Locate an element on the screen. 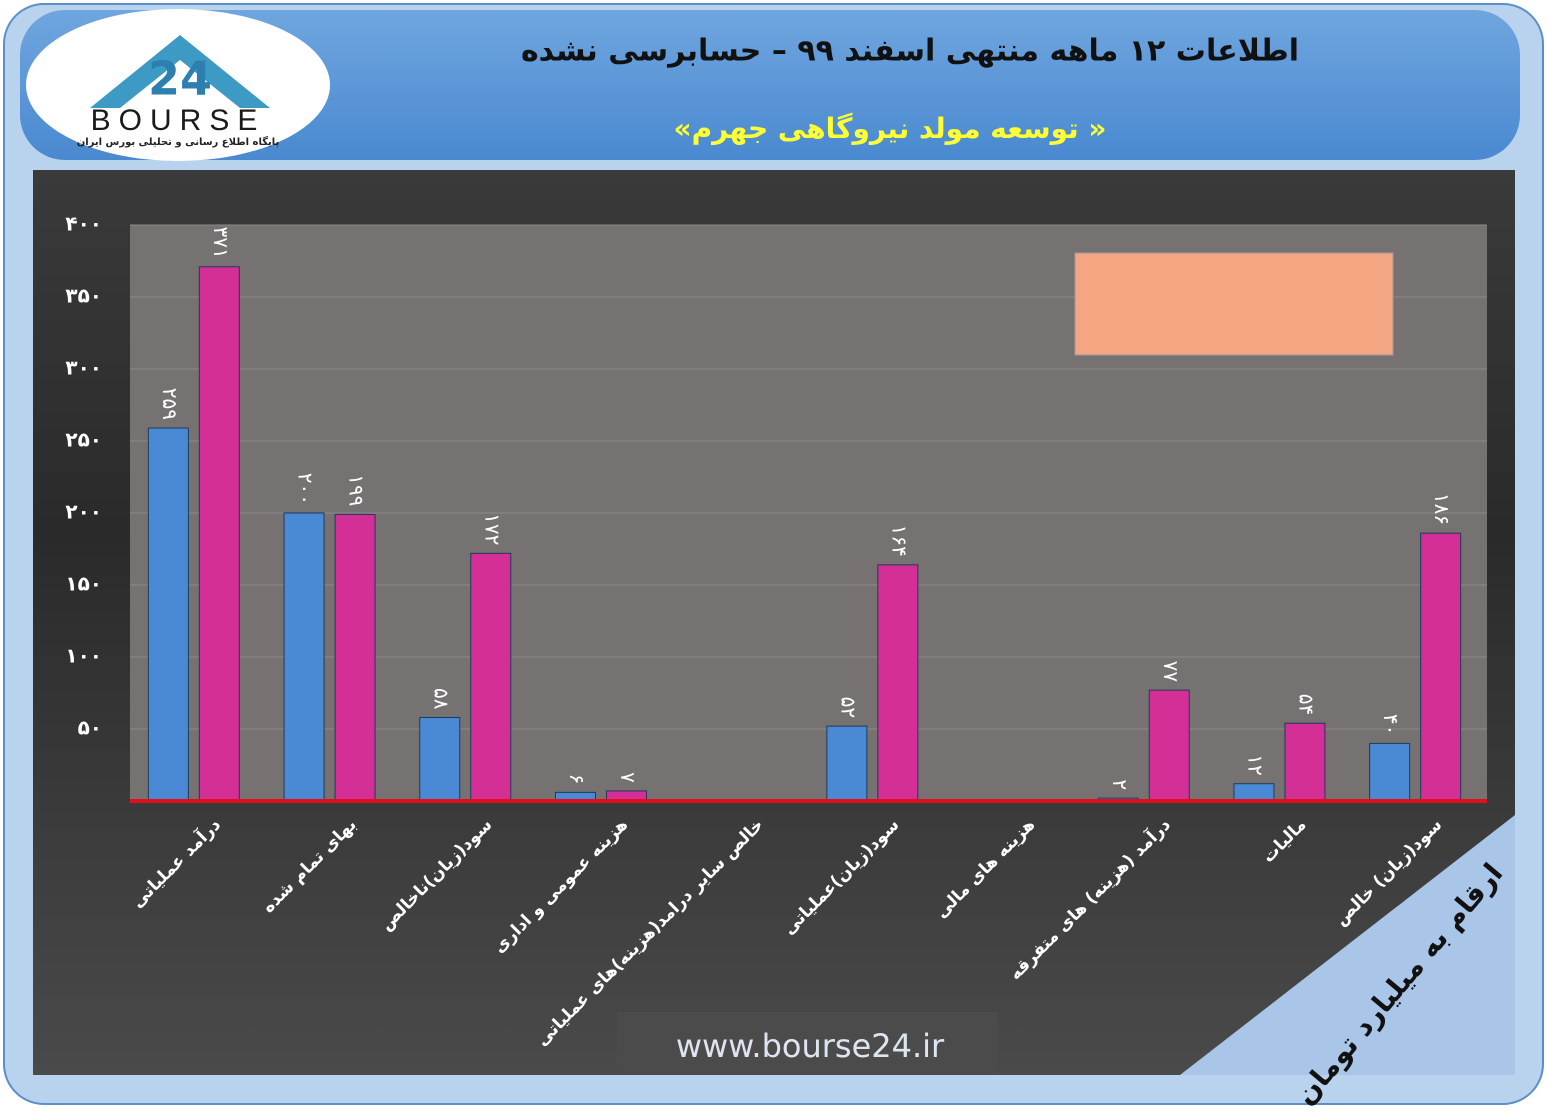 The image size is (1547, 1114). data-label: ۶ is located at coordinates (577, 779).